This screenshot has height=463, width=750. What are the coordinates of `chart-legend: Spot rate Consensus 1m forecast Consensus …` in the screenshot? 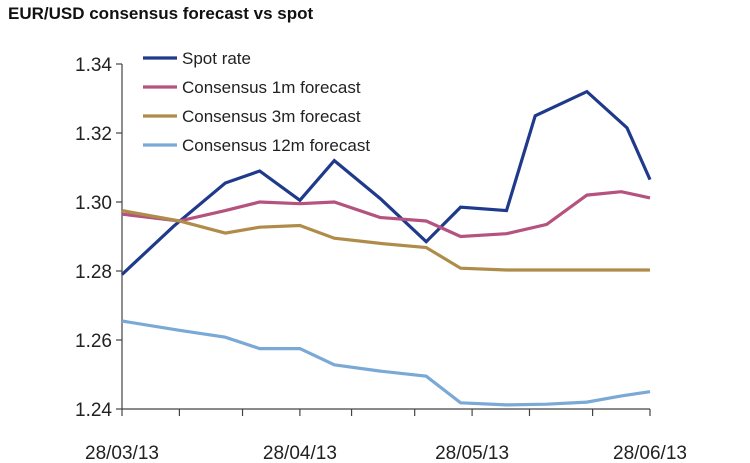 It's located at (256, 102).